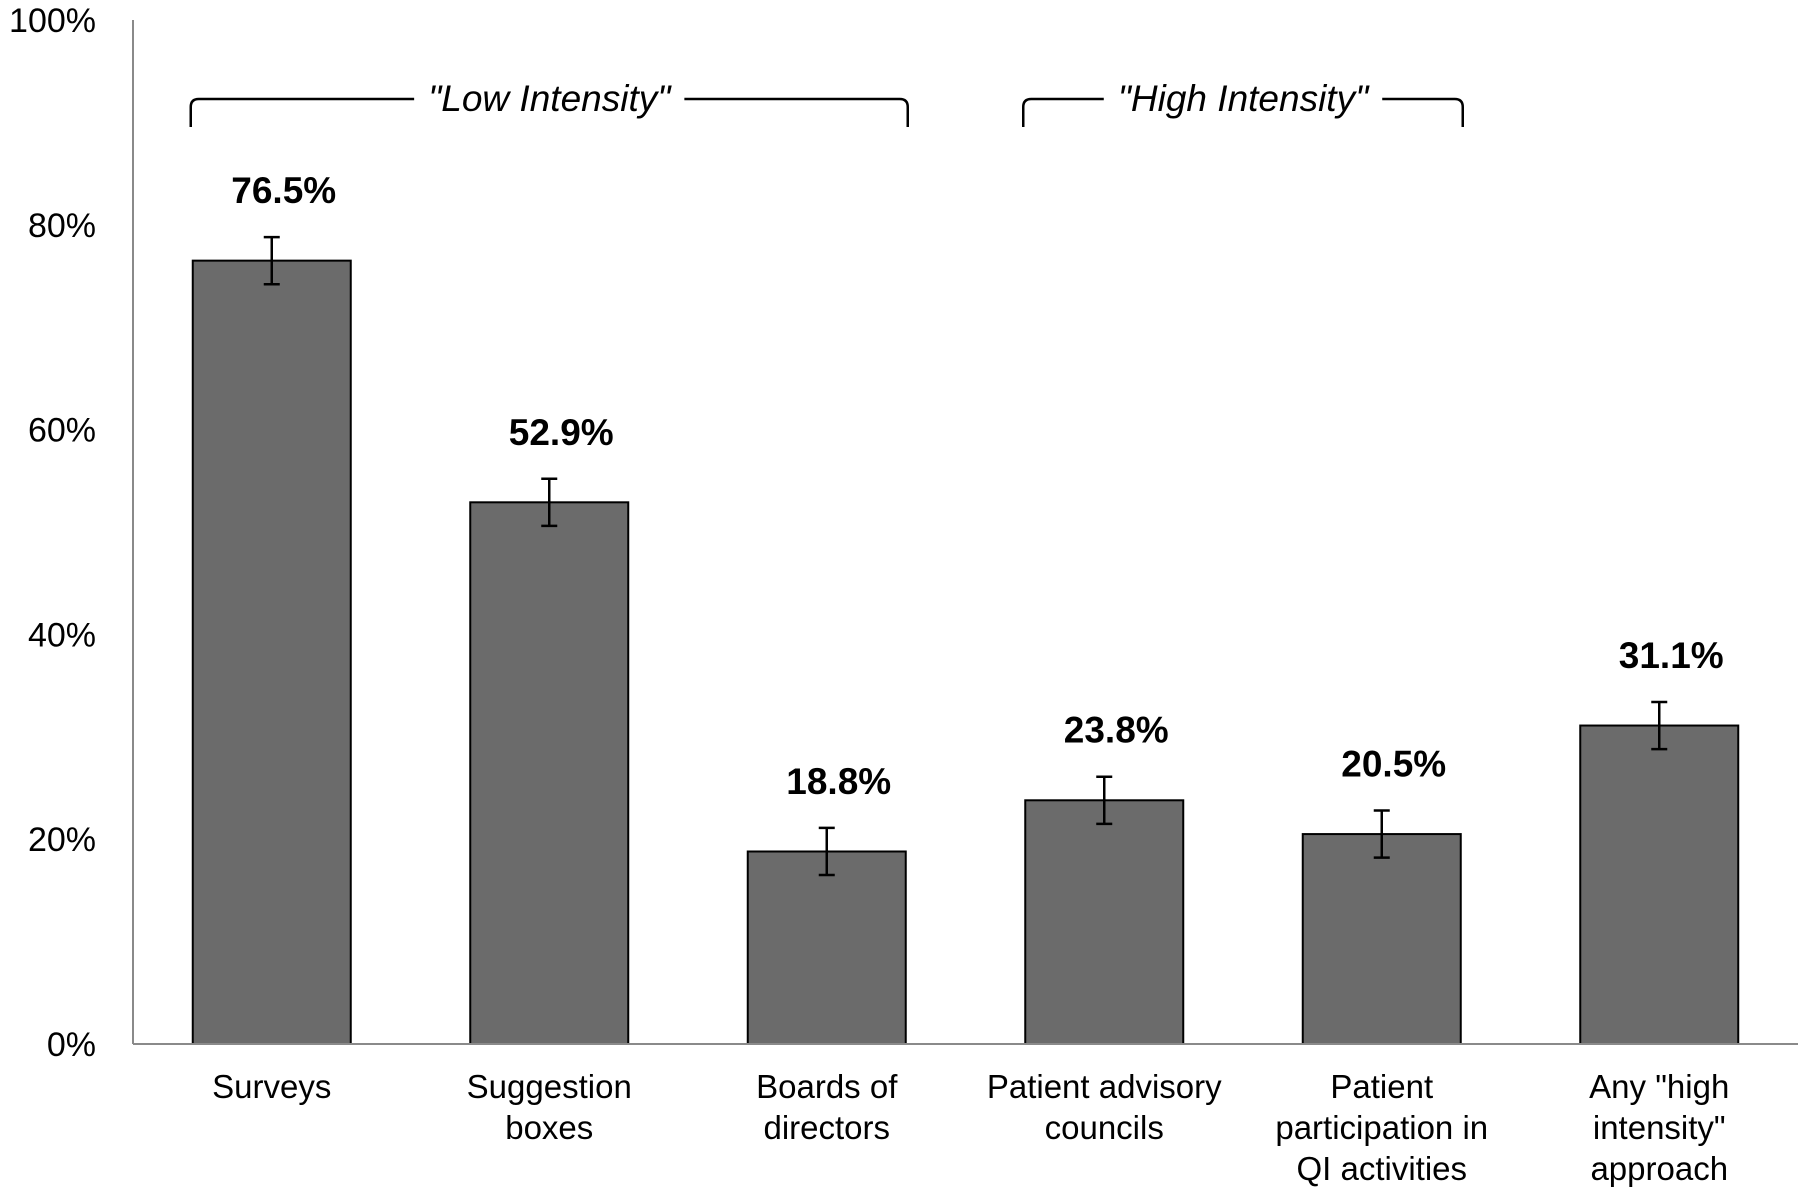 Image resolution: width=1800 pixels, height=1191 pixels. I want to click on y-tick-label: 0%, so click(71, 1045).